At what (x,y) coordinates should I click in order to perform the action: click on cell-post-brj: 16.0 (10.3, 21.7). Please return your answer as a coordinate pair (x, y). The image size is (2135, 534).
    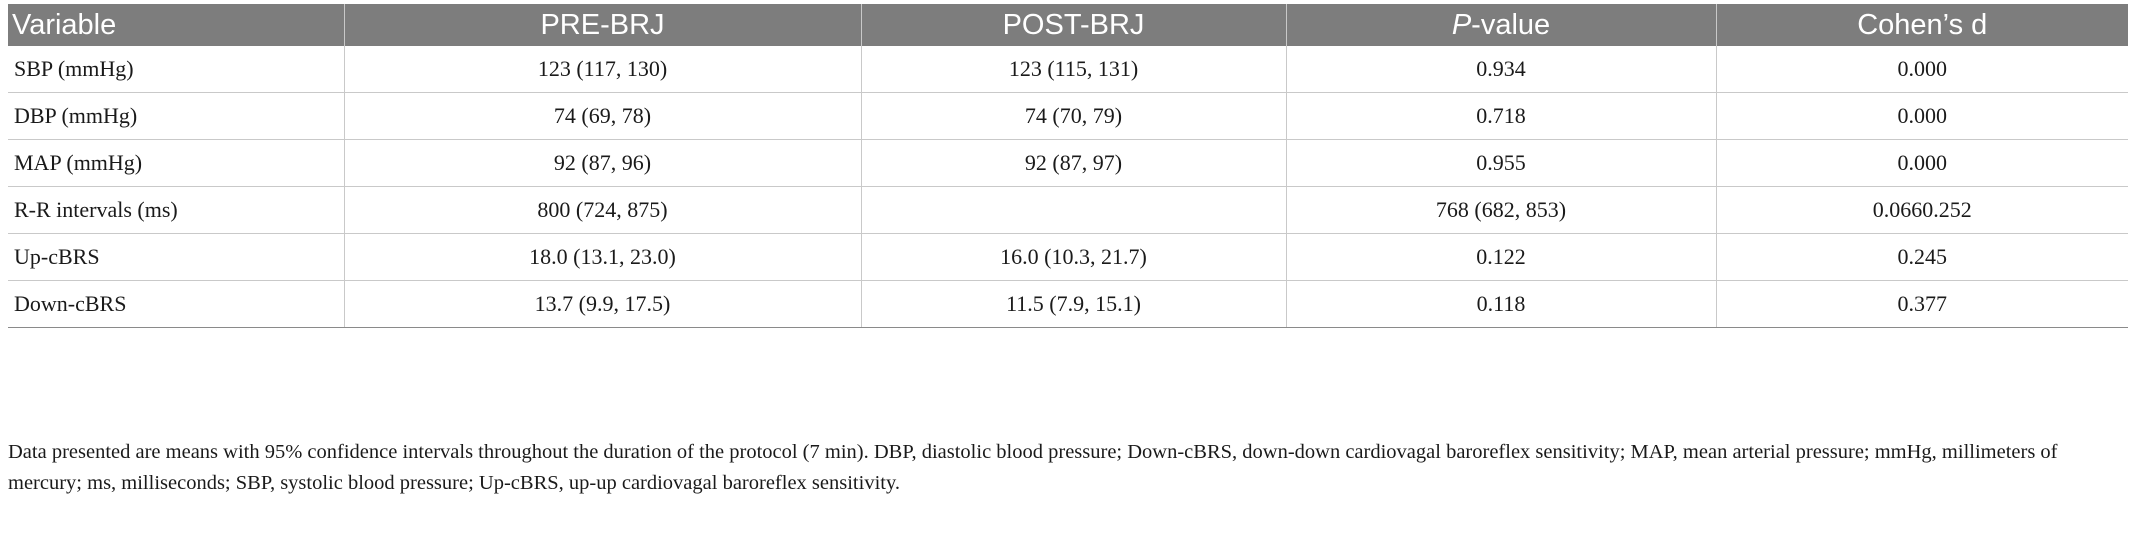
    Looking at the image, I should click on (1073, 257).